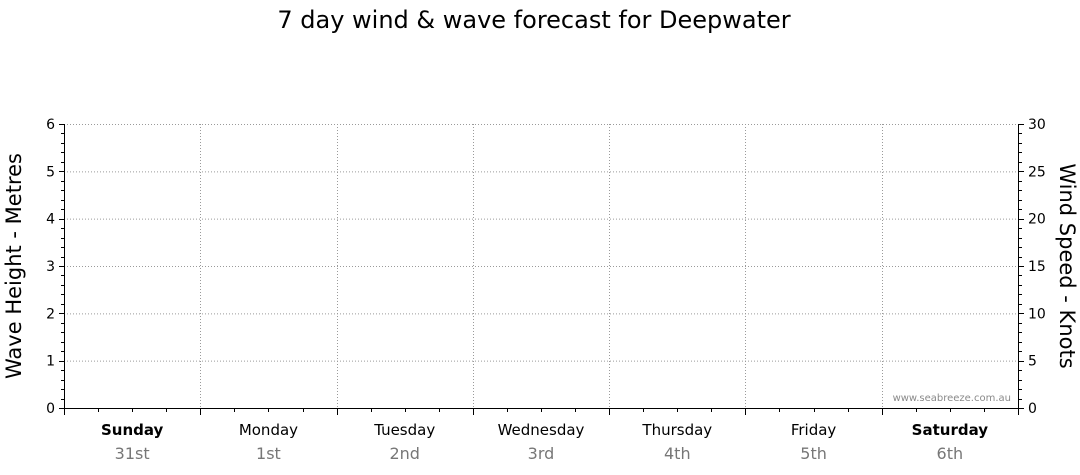 The height and width of the screenshot is (475, 1080). I want to click on left-tick-label: 1, so click(50, 362).